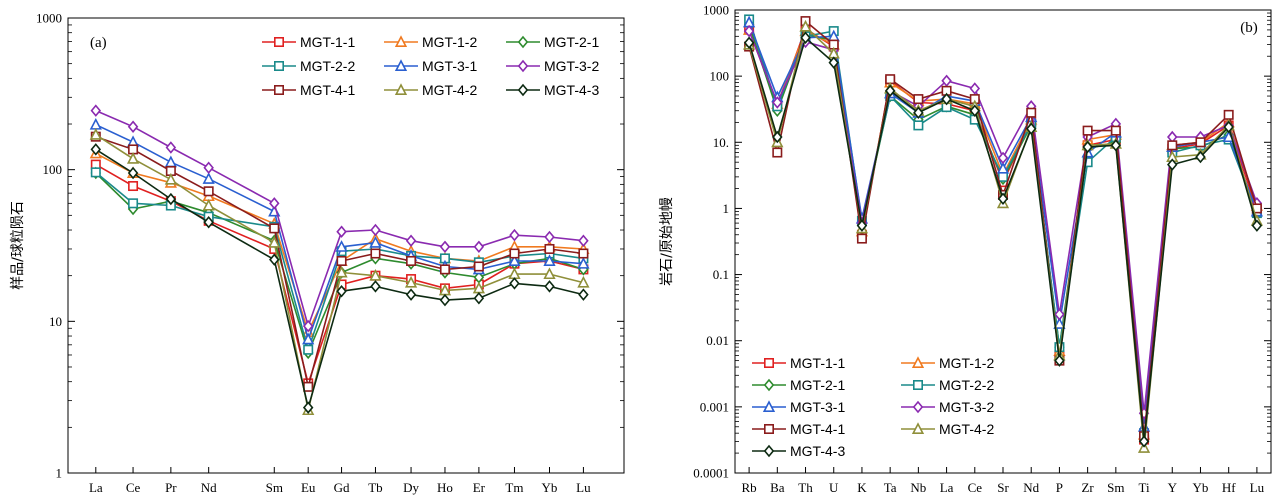 The width and height of the screenshot is (1283, 501). Describe the element at coordinates (862, 487) in the screenshot. I see `x-tick-label-K: K` at that location.